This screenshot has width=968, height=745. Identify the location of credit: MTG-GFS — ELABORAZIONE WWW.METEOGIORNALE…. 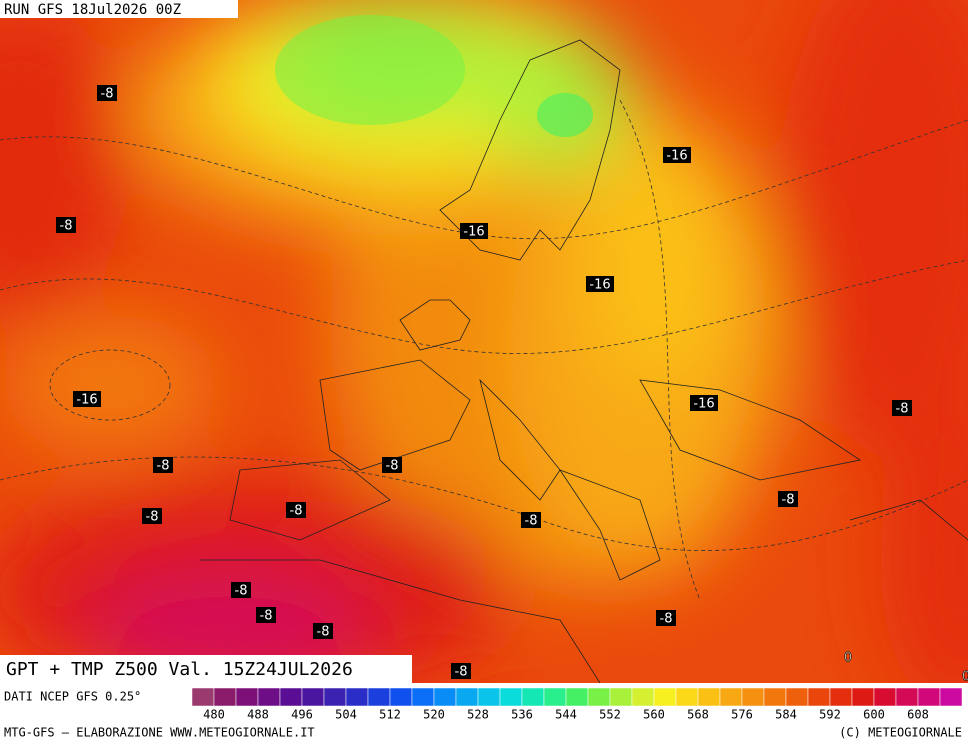
(159, 733).